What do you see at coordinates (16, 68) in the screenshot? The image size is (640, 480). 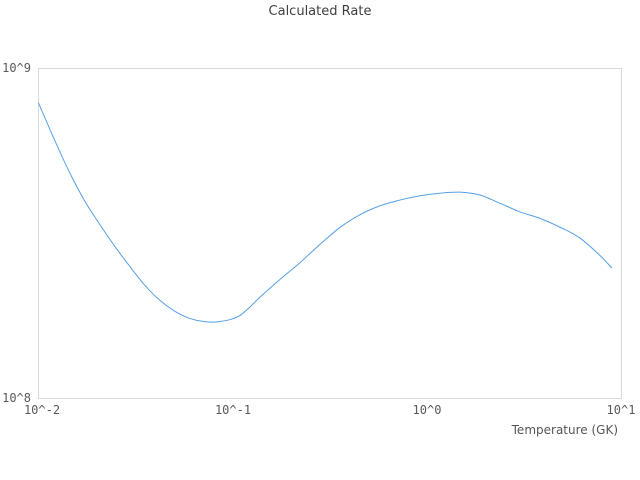 I see `y-tick-label-1e9: 10^9` at bounding box center [16, 68].